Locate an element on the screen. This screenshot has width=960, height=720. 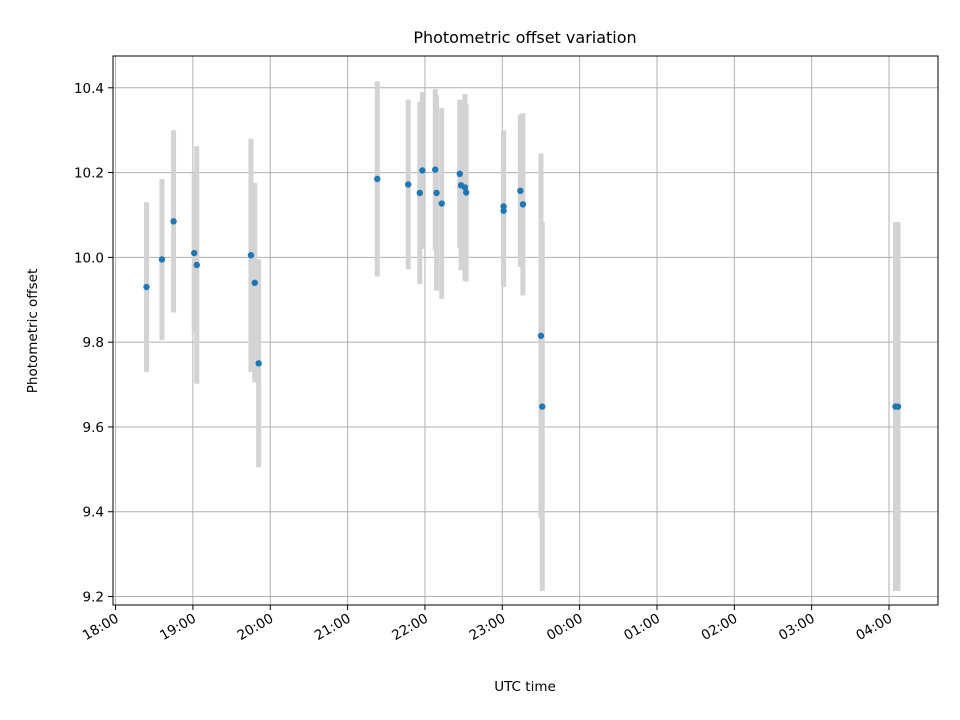
y-tick-label: 10.4 is located at coordinates (89, 89).